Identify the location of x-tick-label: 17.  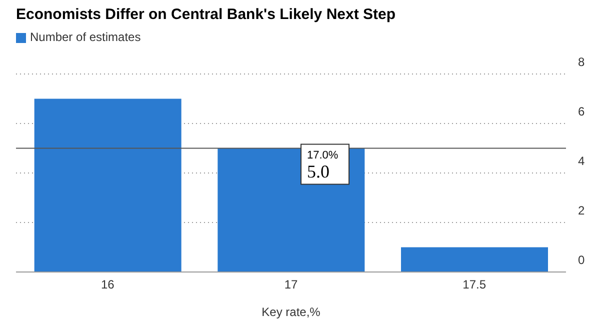
(291, 285).